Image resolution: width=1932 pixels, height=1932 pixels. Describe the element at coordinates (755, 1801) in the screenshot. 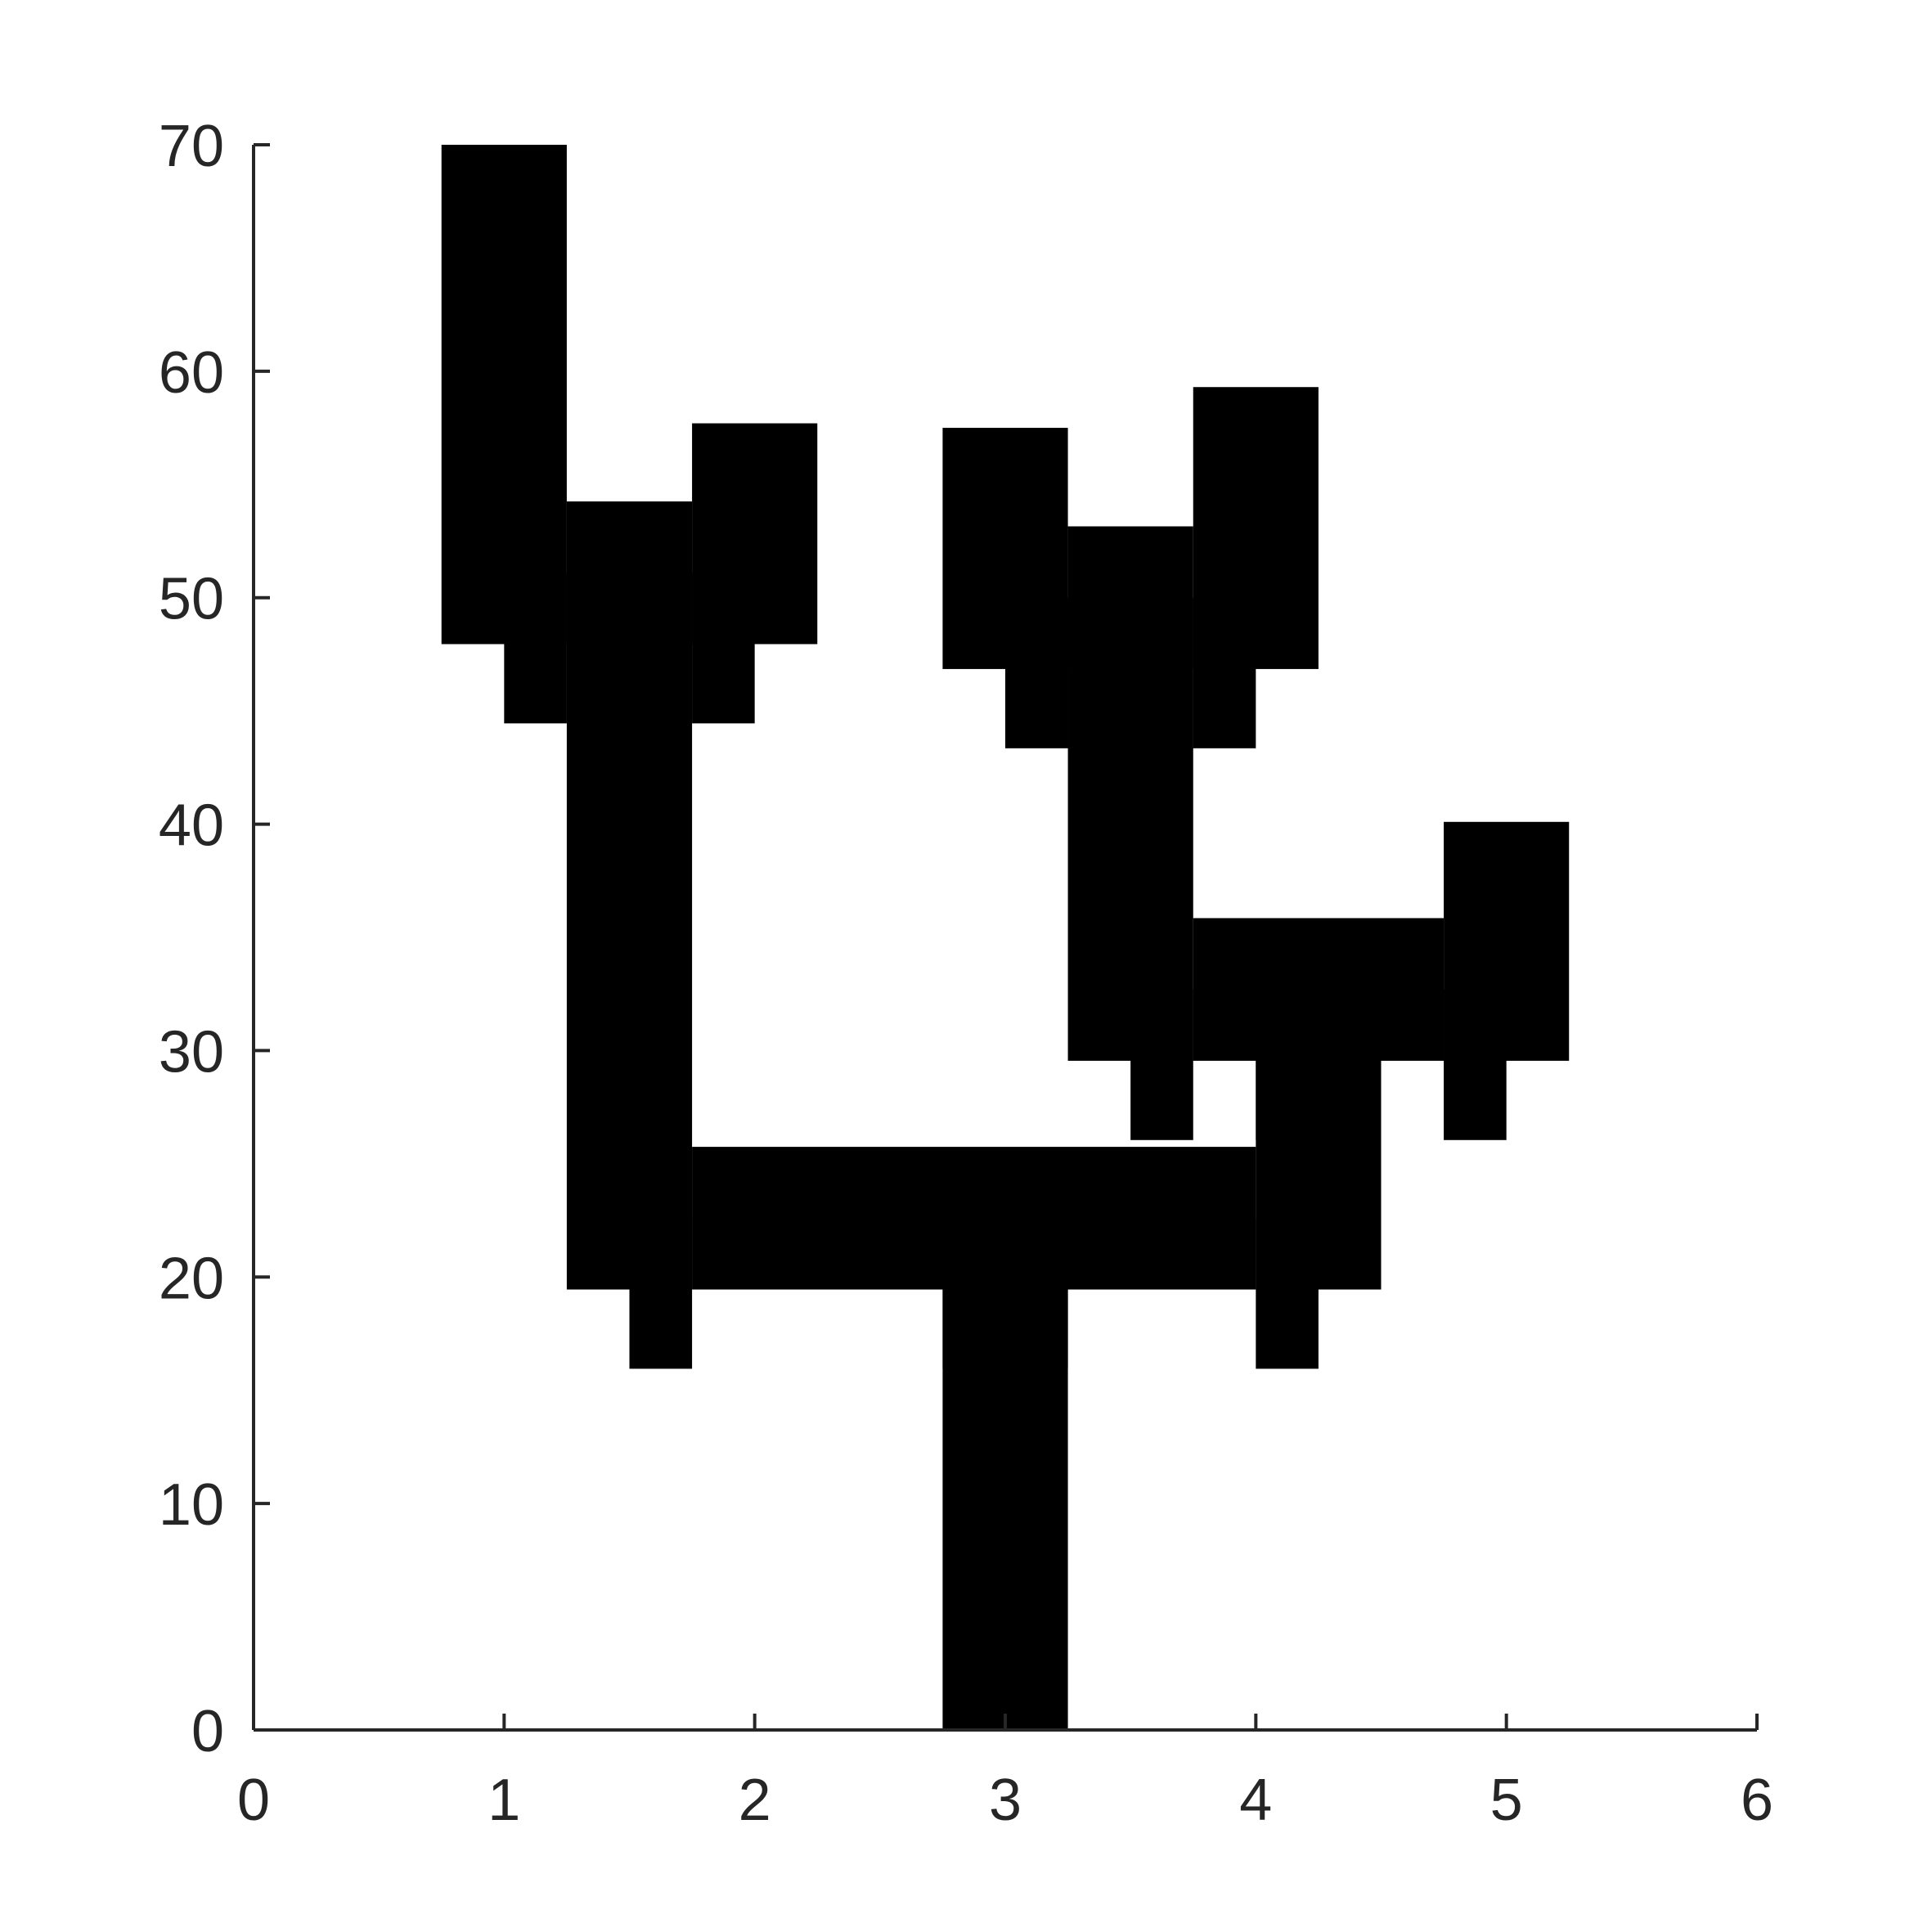

I see `x-tick-label: 2` at that location.